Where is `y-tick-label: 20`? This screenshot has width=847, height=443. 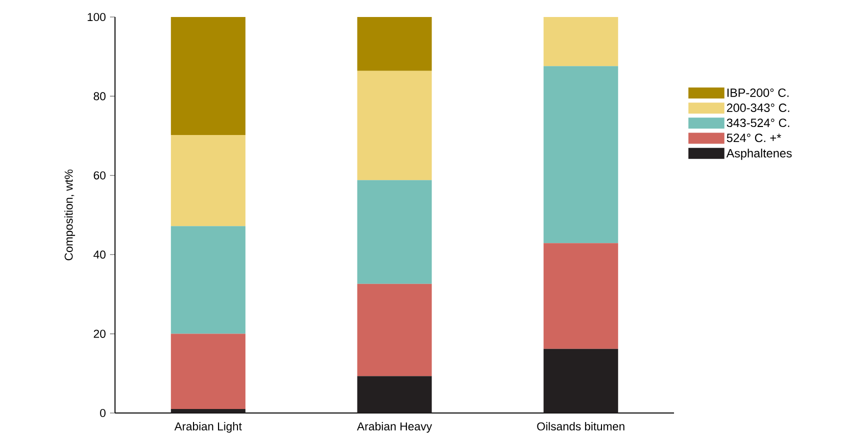
y-tick-label: 20 is located at coordinates (100, 334).